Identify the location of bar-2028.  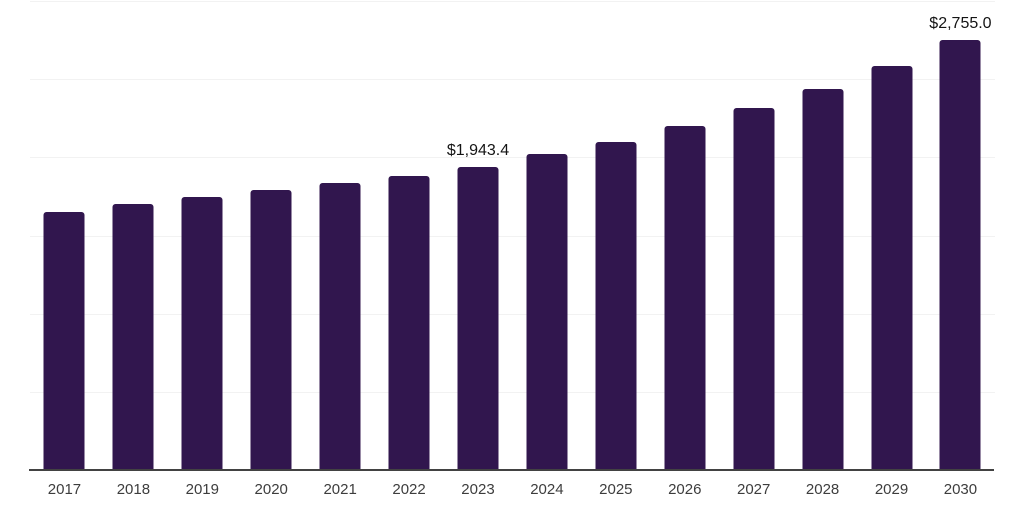
(823, 279).